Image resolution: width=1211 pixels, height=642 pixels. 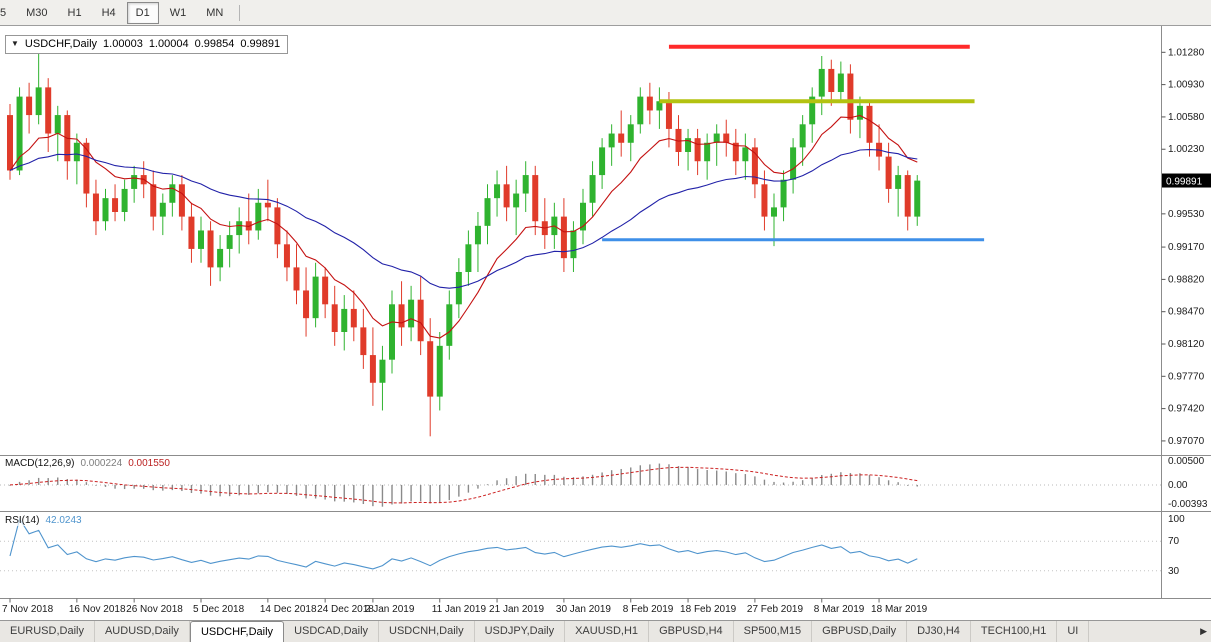 What do you see at coordinates (427, 631) in the screenshot?
I see `chart-tab-usdcnh-daily: USDCNH,Daily` at bounding box center [427, 631].